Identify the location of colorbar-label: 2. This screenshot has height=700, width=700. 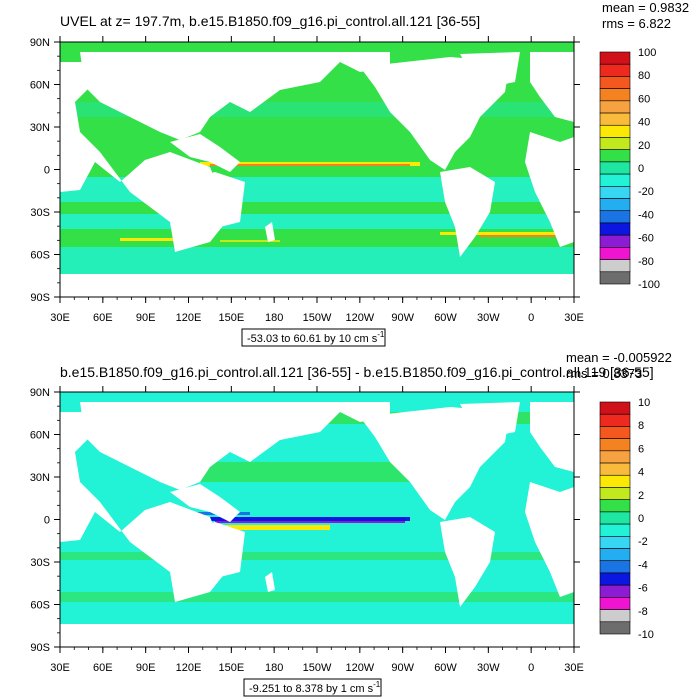
(641, 496).